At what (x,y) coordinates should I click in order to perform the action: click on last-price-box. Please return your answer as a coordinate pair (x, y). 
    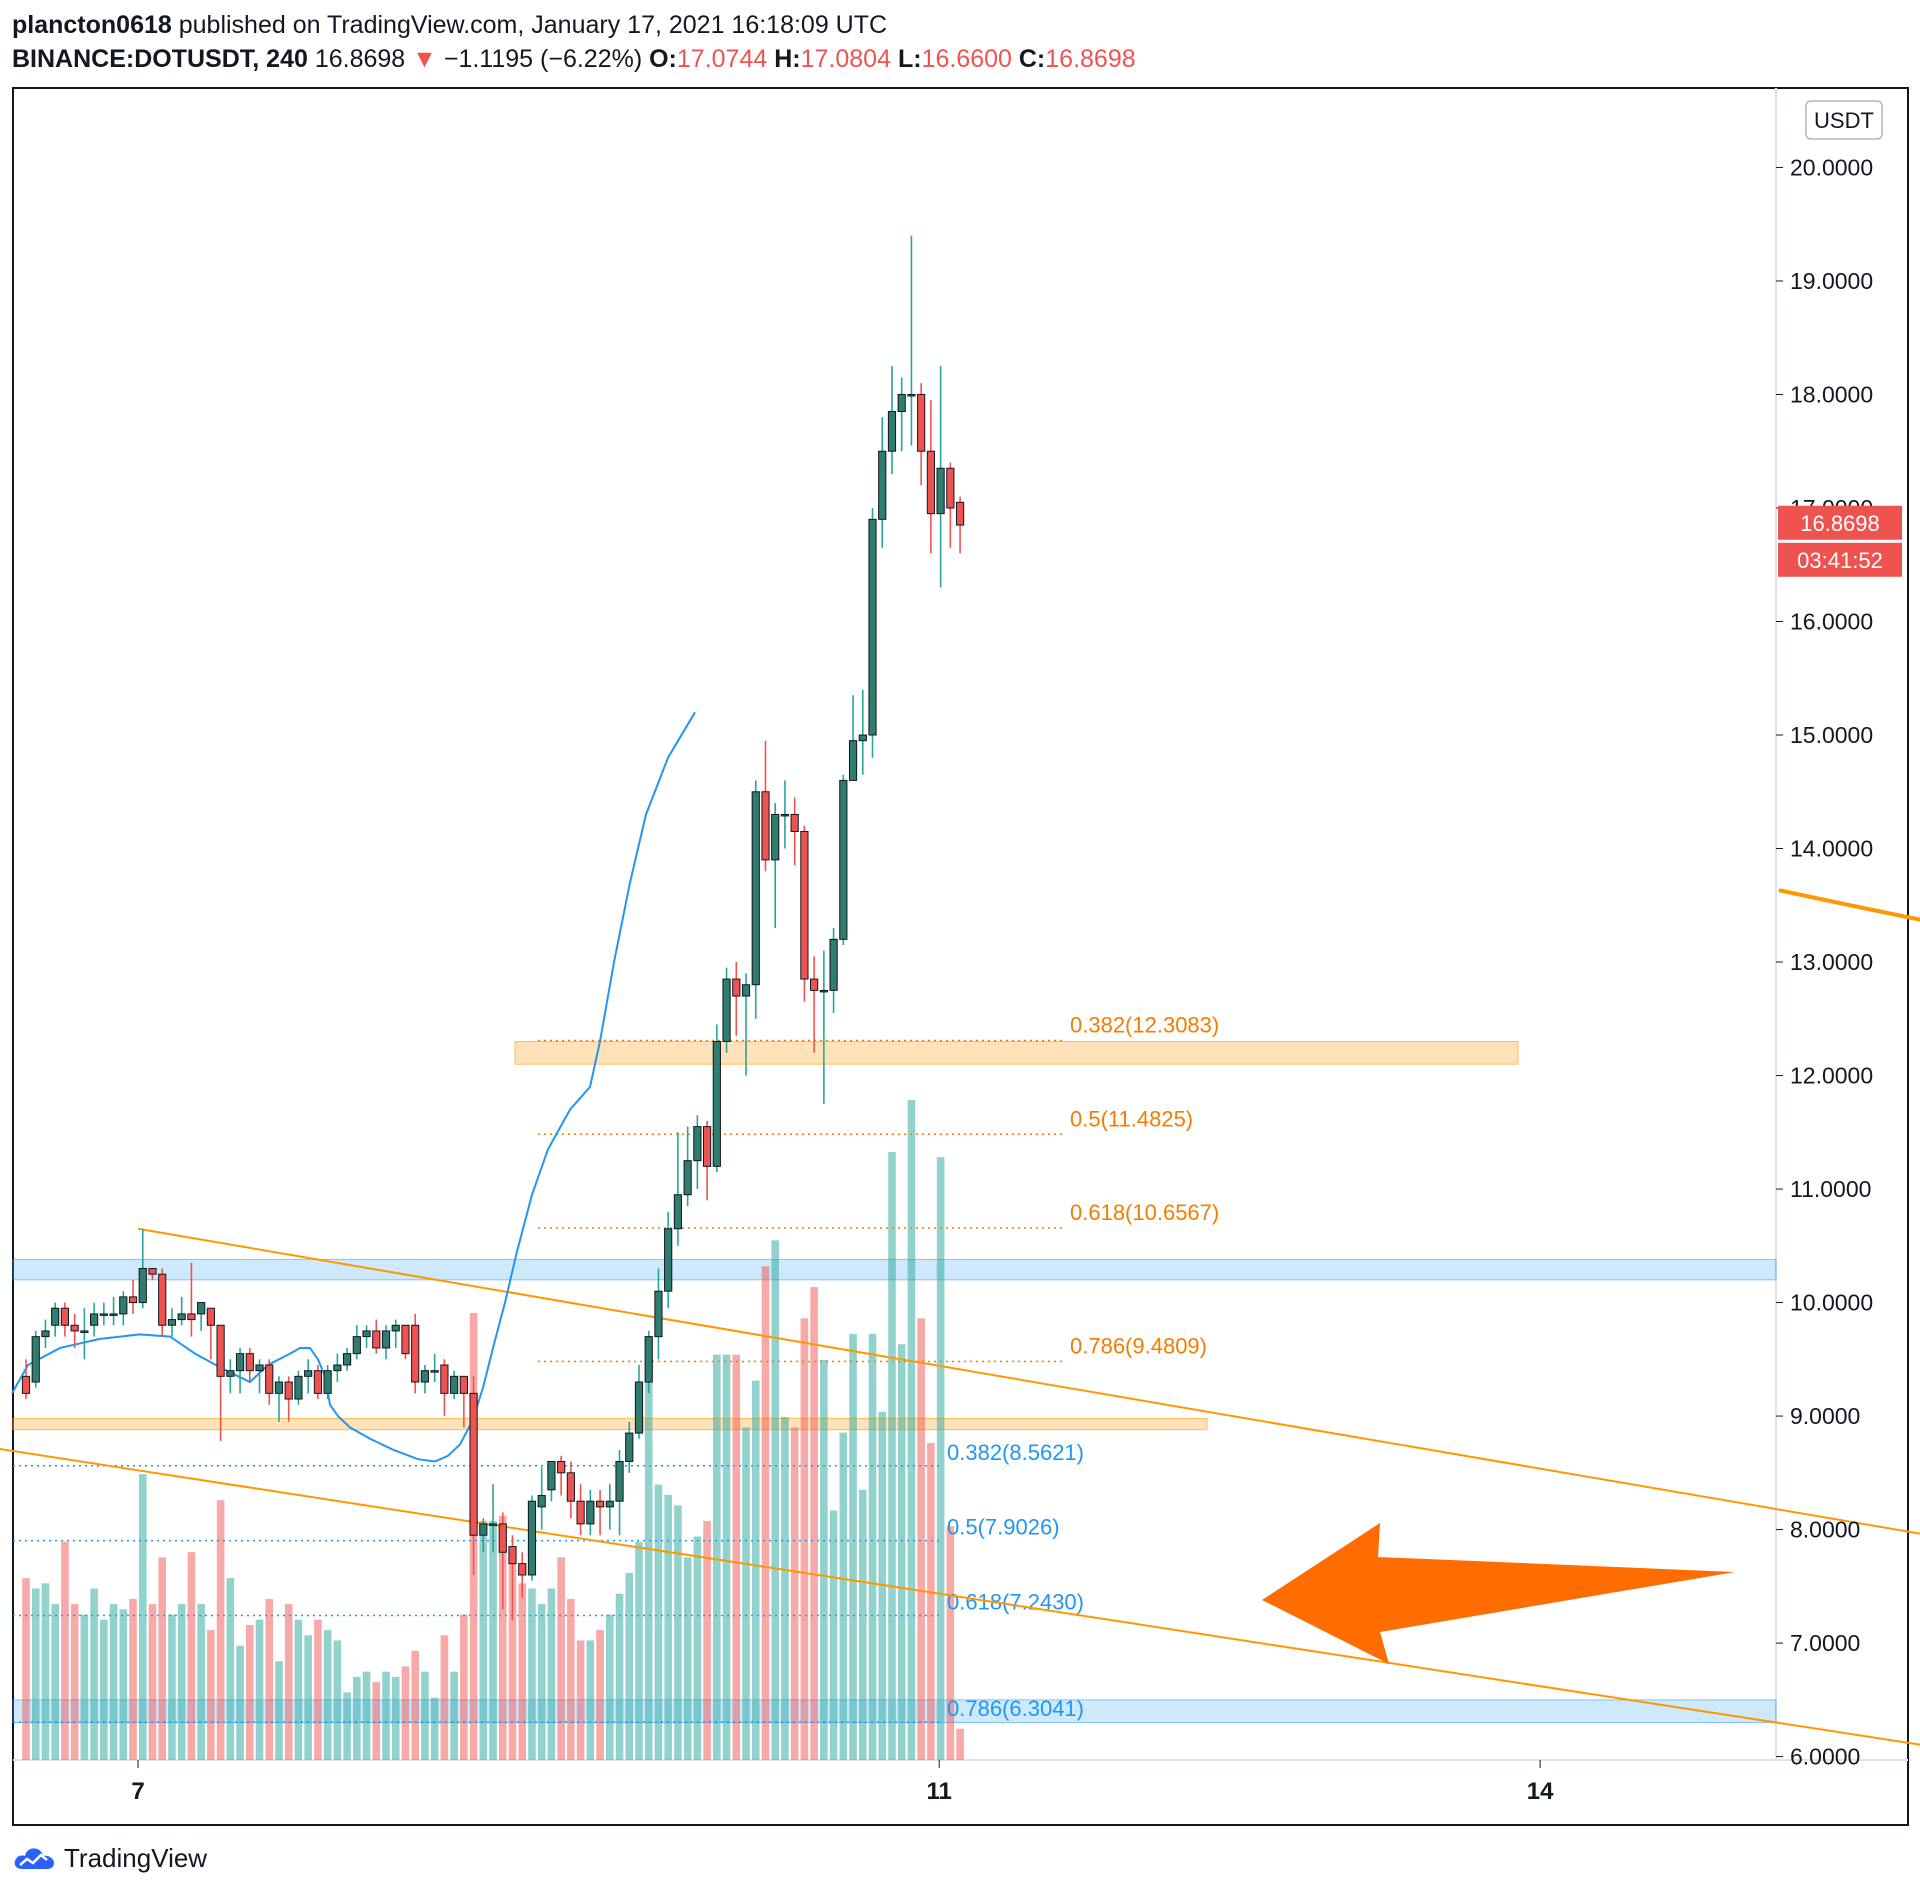
    Looking at the image, I should click on (1840, 522).